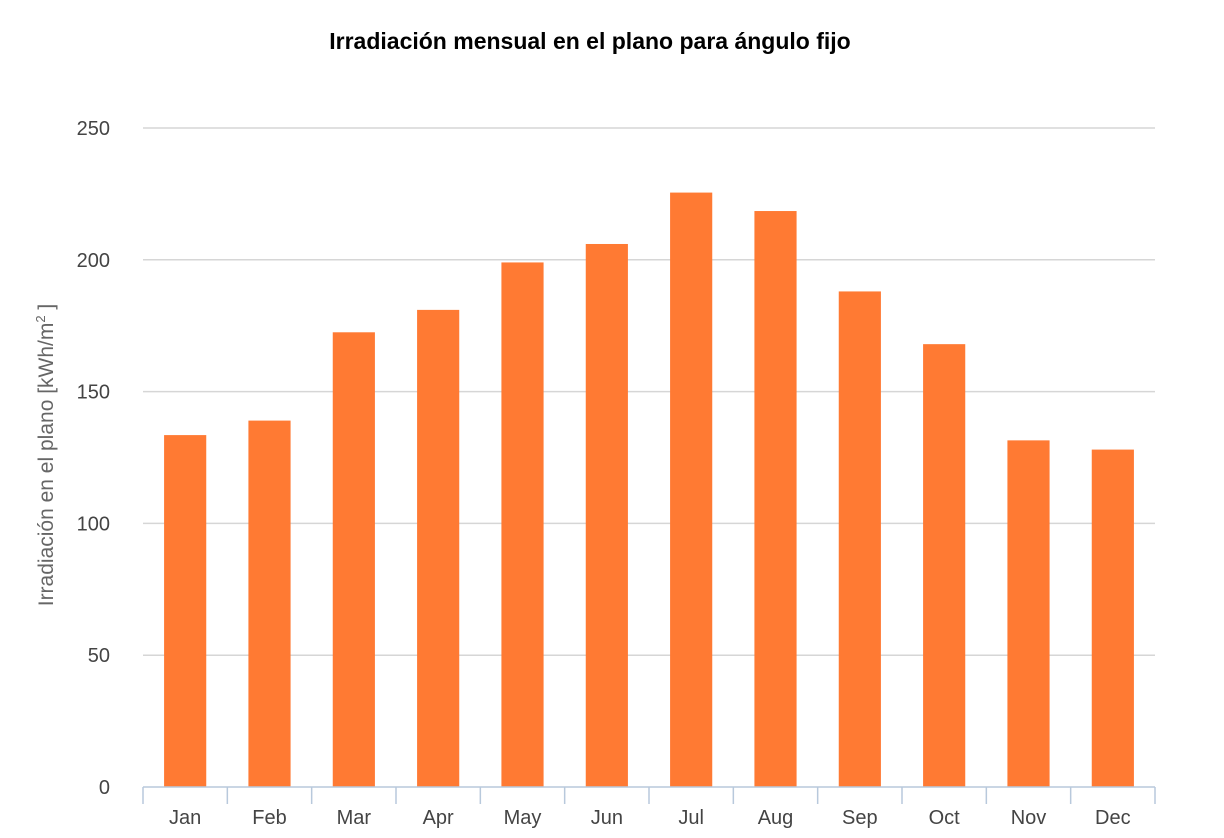 This screenshot has height=838, width=1224. I want to click on x-tick-label-apr: Apr, so click(438, 818).